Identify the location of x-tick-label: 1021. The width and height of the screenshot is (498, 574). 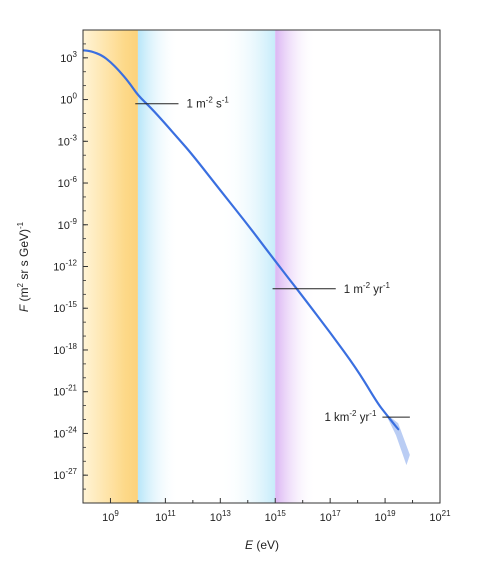
(440, 516).